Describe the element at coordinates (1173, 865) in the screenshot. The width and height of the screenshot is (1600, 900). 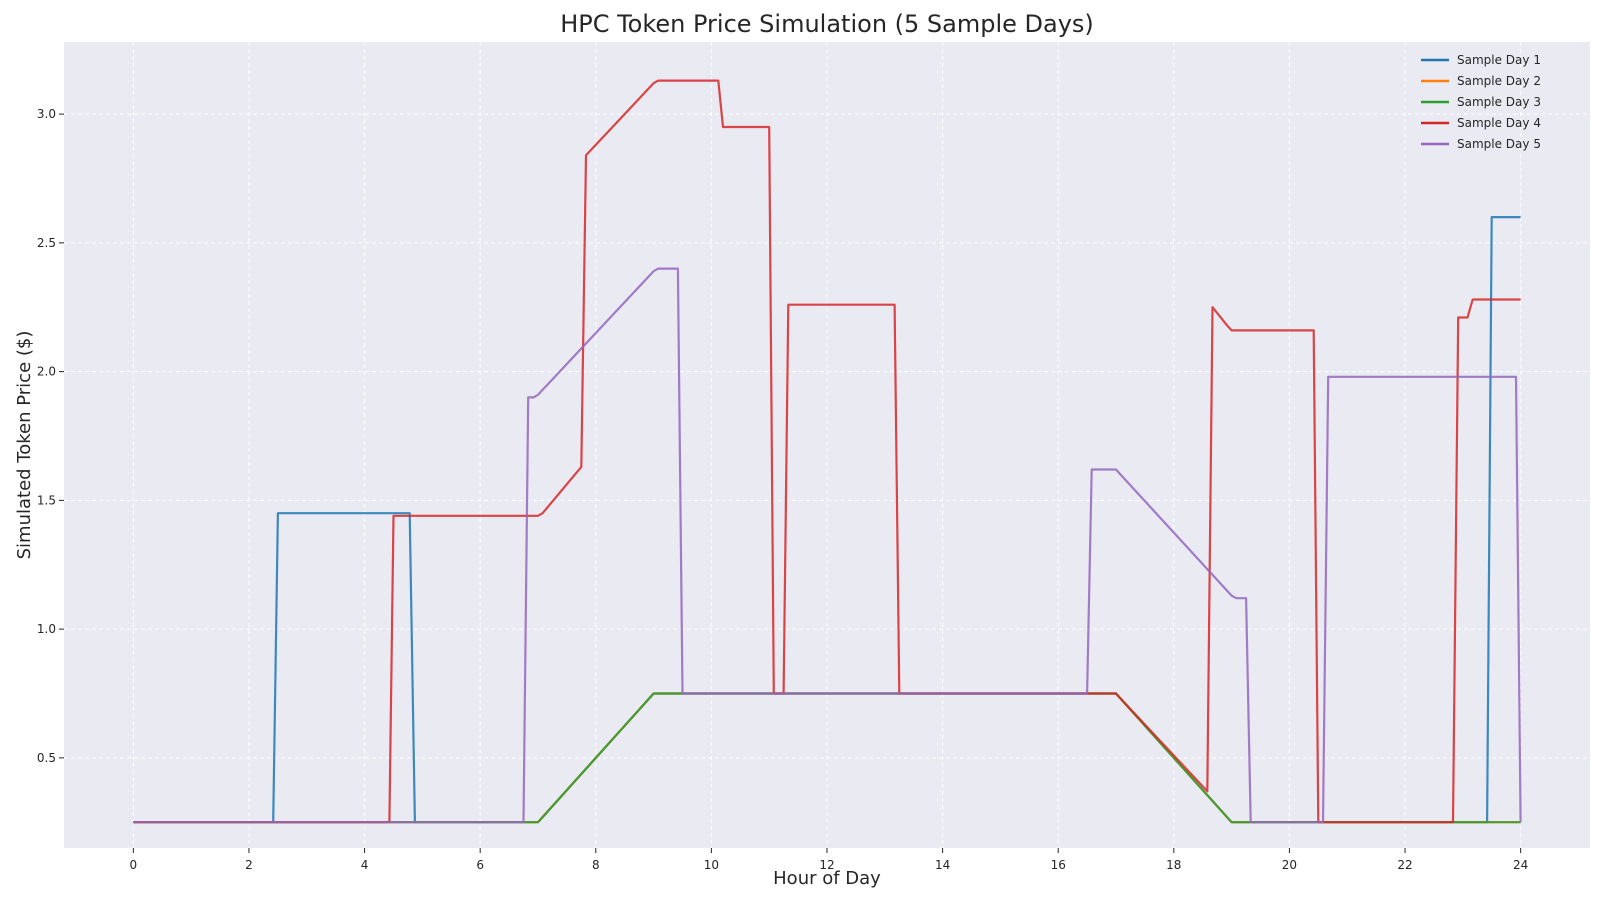
I see `x-tick-label: 18` at that location.